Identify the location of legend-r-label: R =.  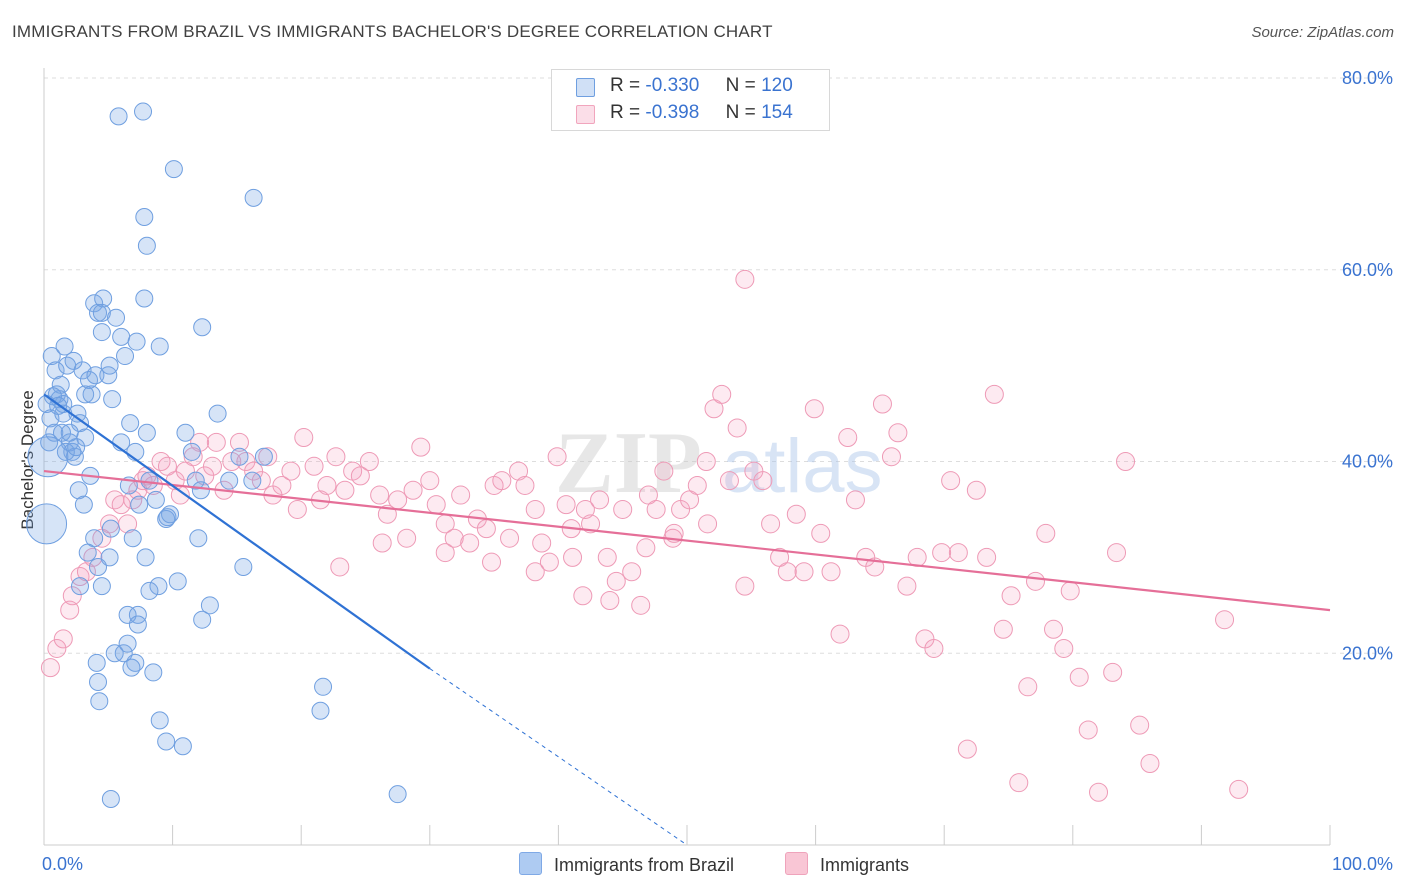
(625, 112).